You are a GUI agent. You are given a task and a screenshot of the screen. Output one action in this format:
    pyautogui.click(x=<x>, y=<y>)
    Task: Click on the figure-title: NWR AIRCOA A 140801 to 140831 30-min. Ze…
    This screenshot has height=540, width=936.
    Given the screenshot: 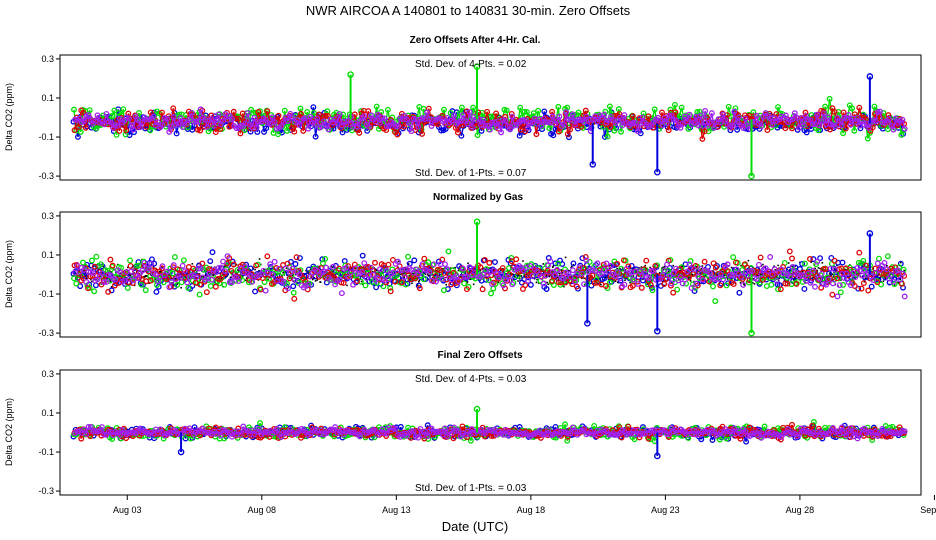 What is the action you would take?
    pyautogui.click(x=468, y=10)
    